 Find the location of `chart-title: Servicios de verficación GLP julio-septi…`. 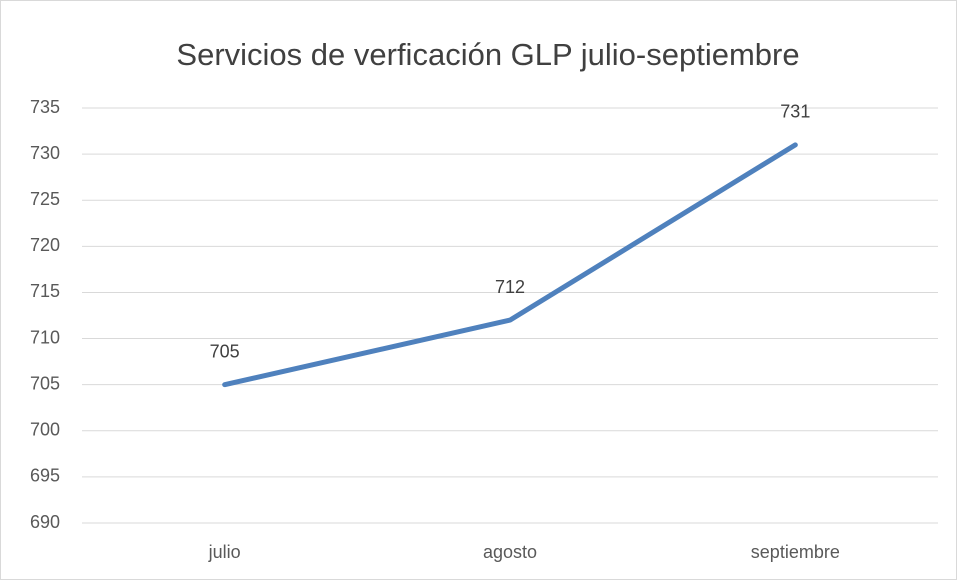

chart-title: Servicios de verficación GLP julio-septi… is located at coordinates (487, 54).